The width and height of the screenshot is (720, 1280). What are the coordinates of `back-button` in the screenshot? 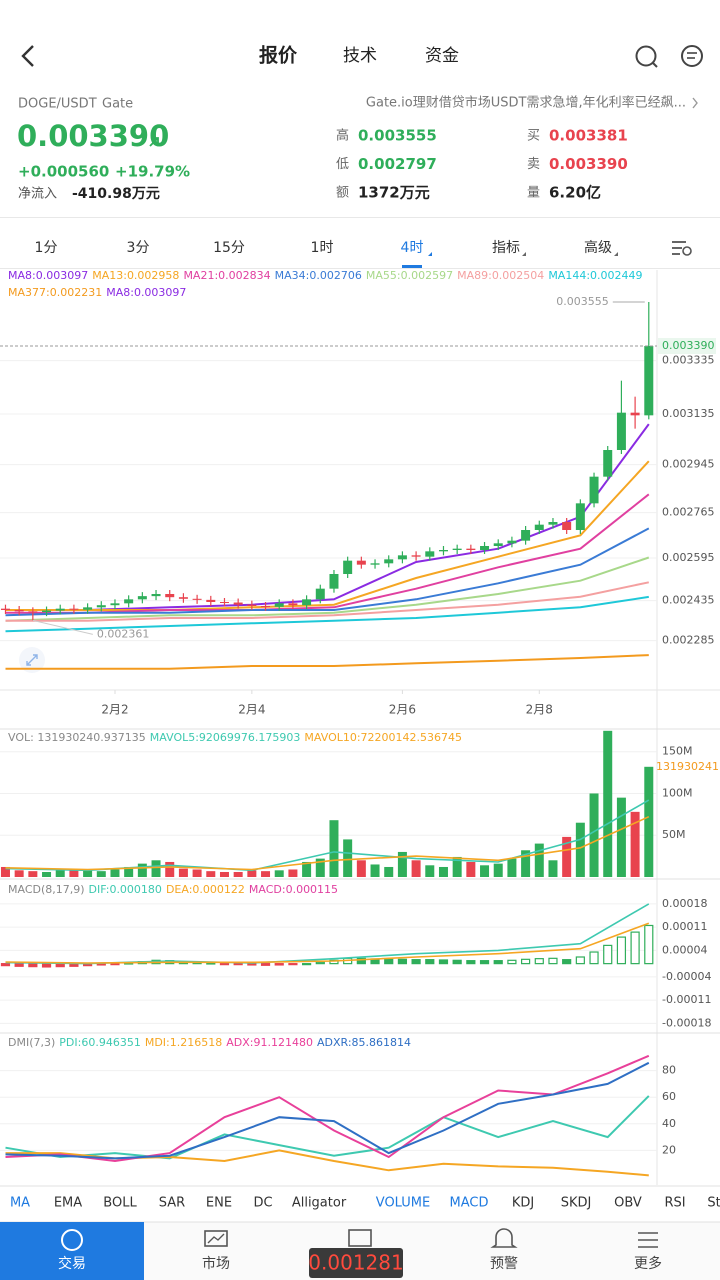 It's located at (27, 56).